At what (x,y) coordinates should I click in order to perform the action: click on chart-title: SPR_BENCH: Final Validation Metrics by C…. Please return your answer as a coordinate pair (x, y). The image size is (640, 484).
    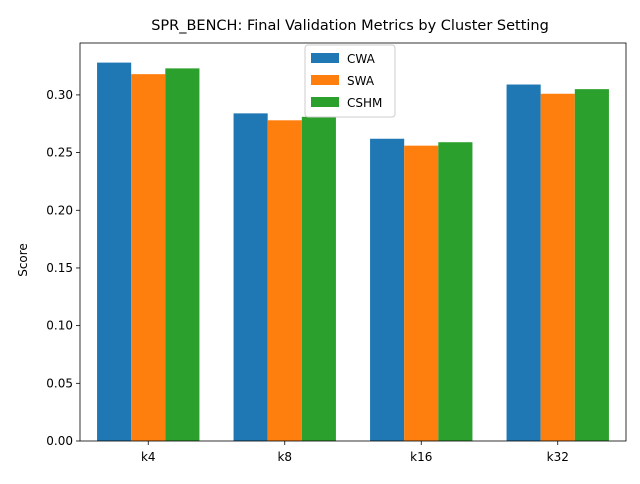
    Looking at the image, I should click on (350, 26).